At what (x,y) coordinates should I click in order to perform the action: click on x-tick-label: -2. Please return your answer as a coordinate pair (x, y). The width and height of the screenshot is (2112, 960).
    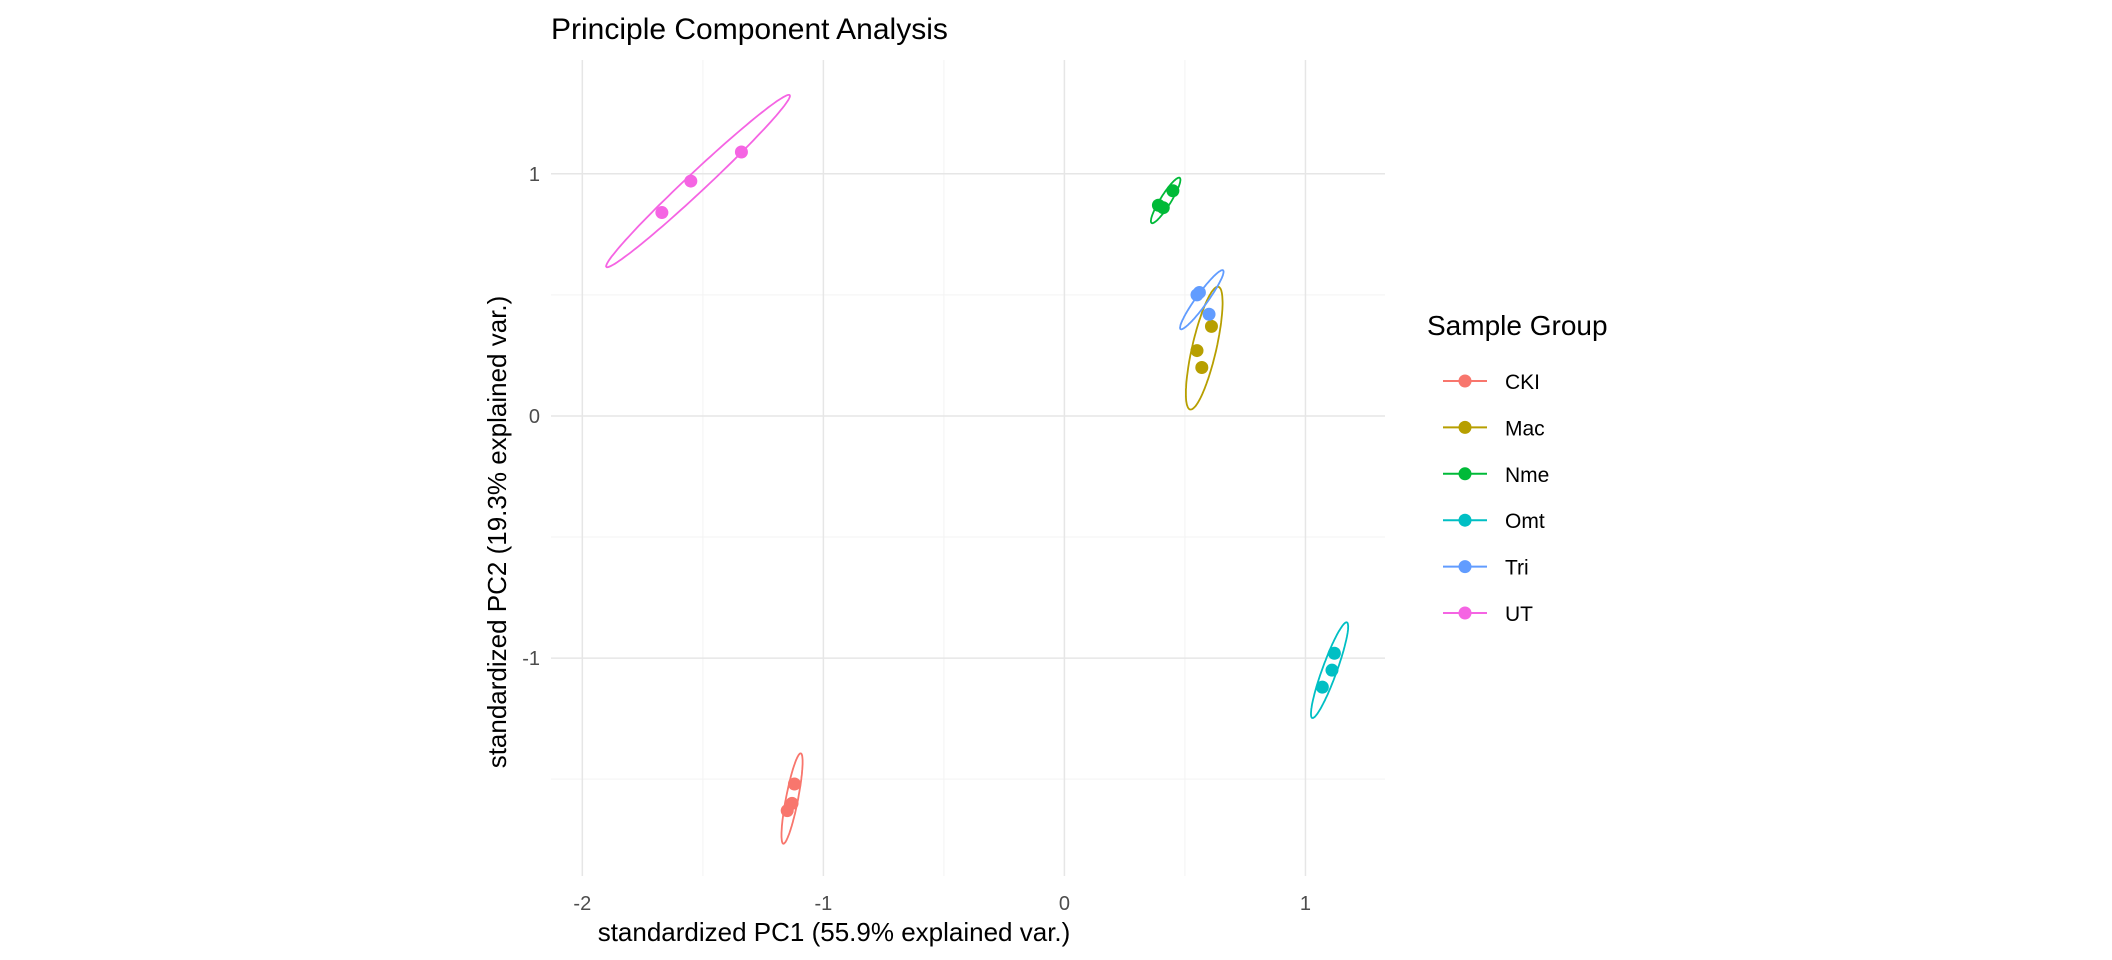
    Looking at the image, I should click on (582, 904).